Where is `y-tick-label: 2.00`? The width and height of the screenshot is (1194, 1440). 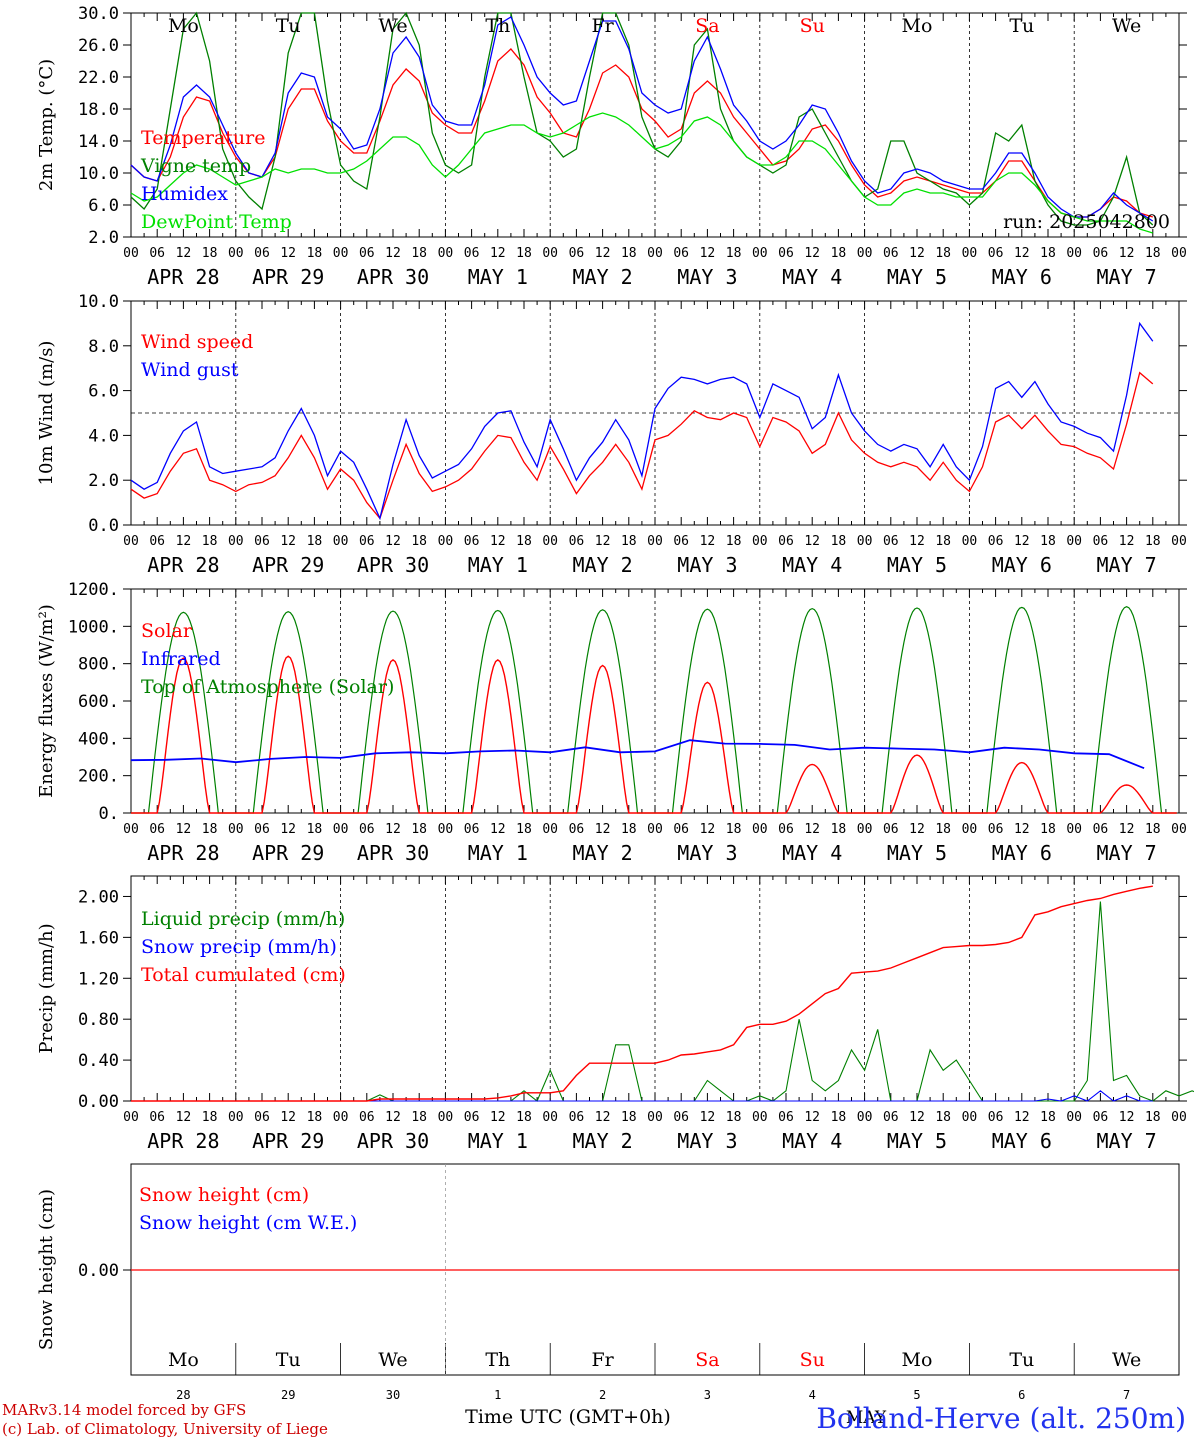
y-tick-label: 2.00 is located at coordinates (98, 897).